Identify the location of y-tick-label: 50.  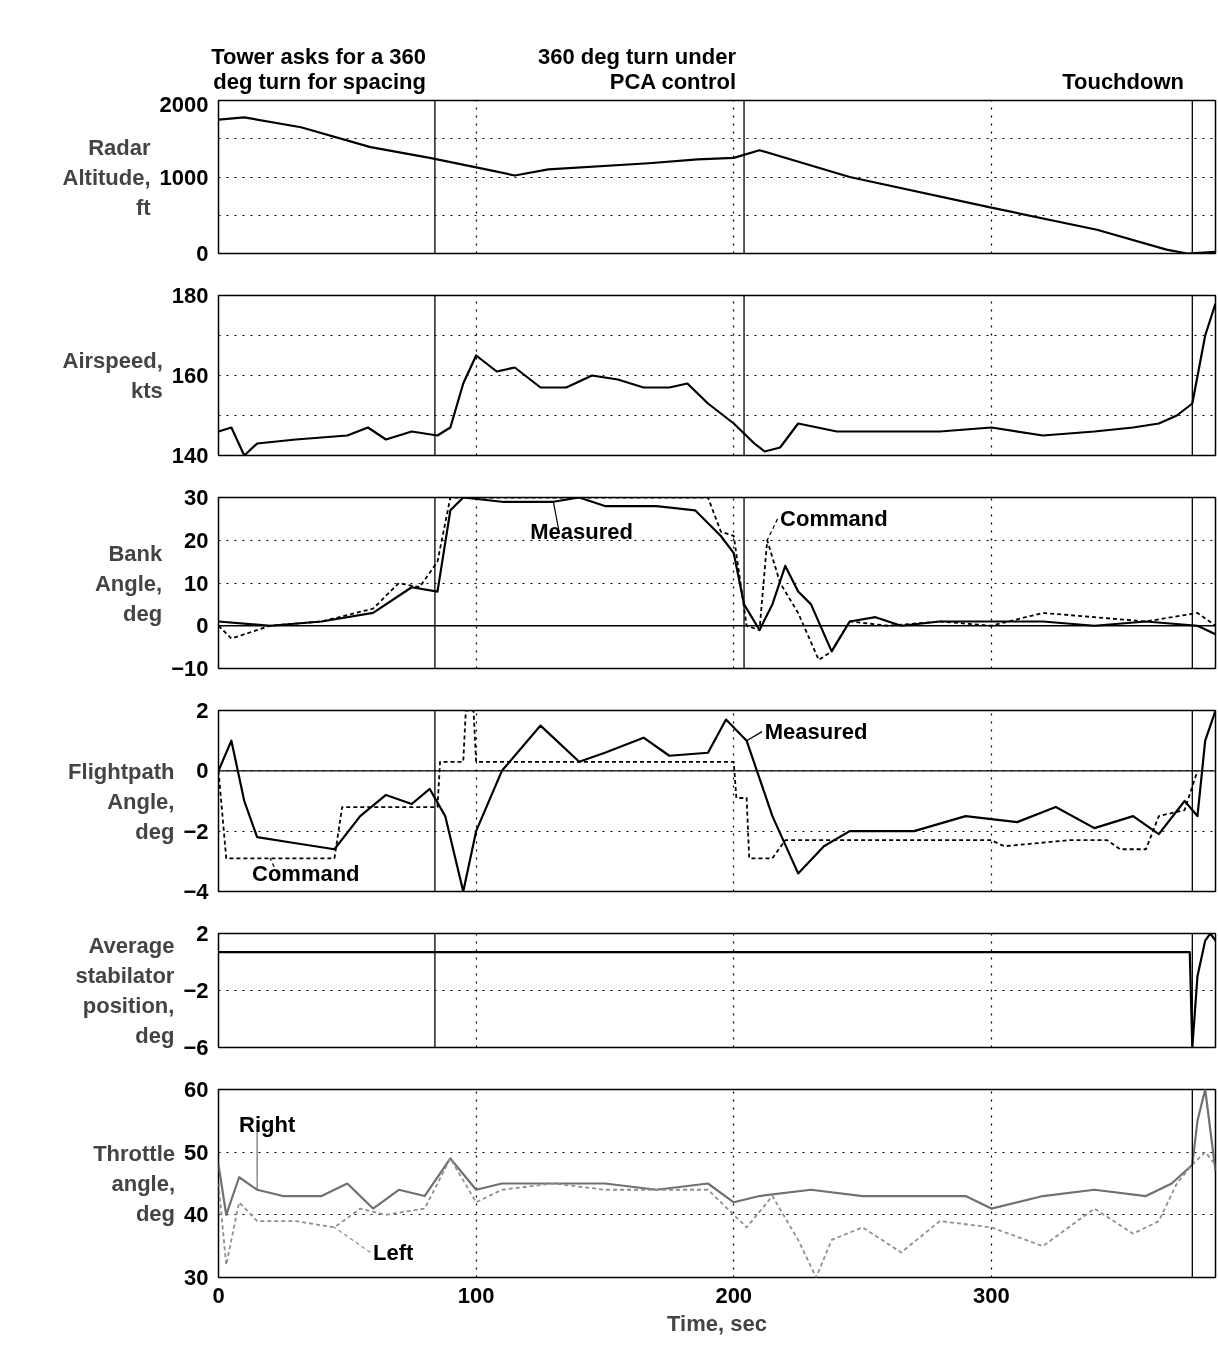
(196, 1152).